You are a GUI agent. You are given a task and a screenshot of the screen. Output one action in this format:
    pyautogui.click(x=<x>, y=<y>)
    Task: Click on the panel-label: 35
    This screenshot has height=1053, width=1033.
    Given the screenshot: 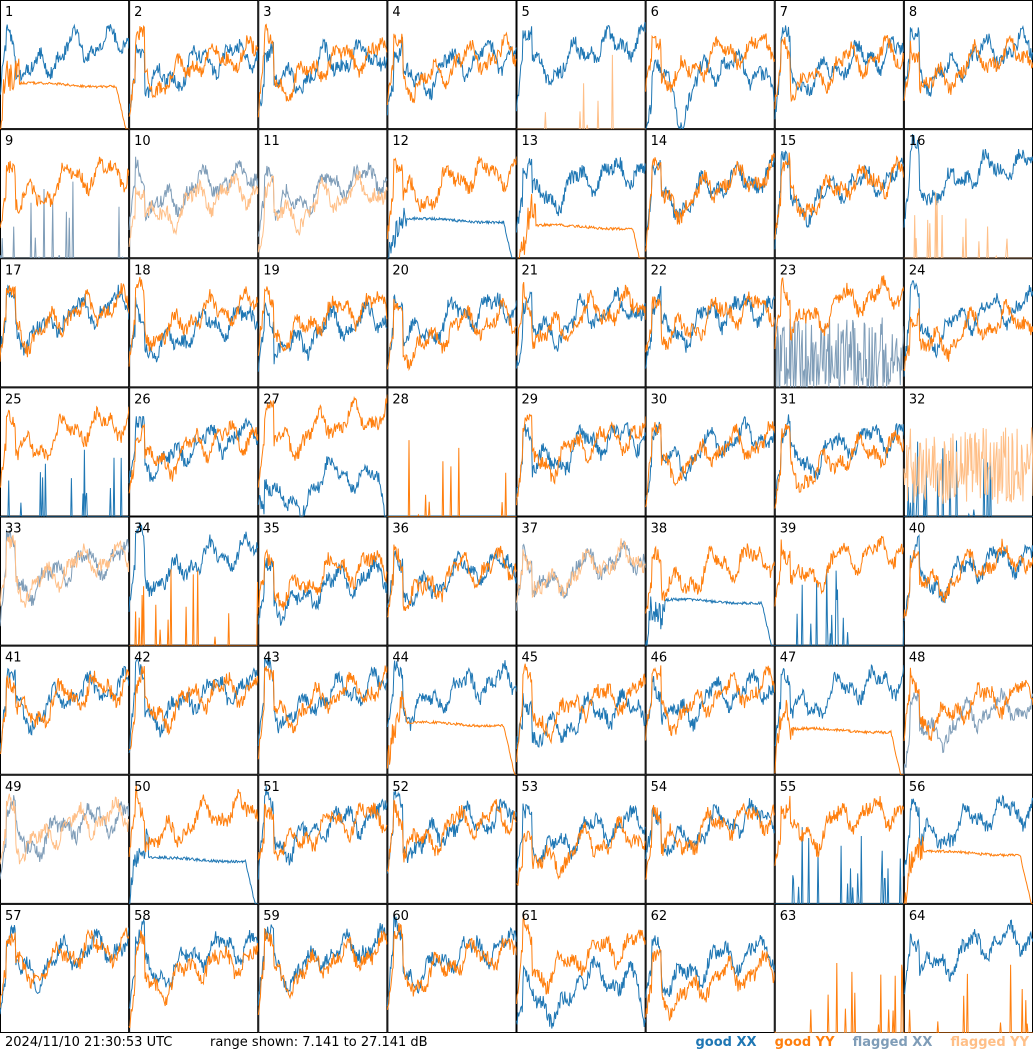 What is the action you would take?
    pyautogui.click(x=271, y=529)
    